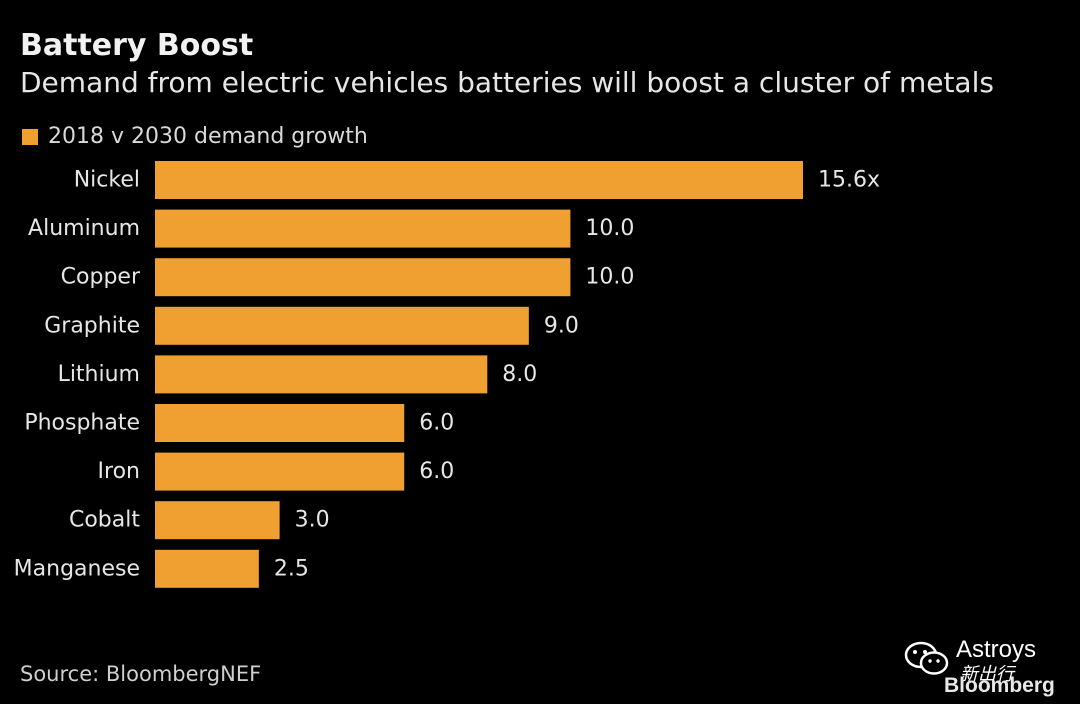 The height and width of the screenshot is (704, 1080). Describe the element at coordinates (312, 520) in the screenshot. I see `value-label: 3.0` at that location.